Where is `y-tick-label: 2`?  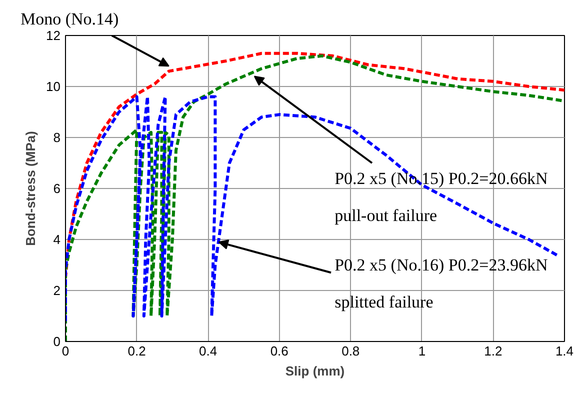
y-tick-label: 2 is located at coordinates (57, 290).